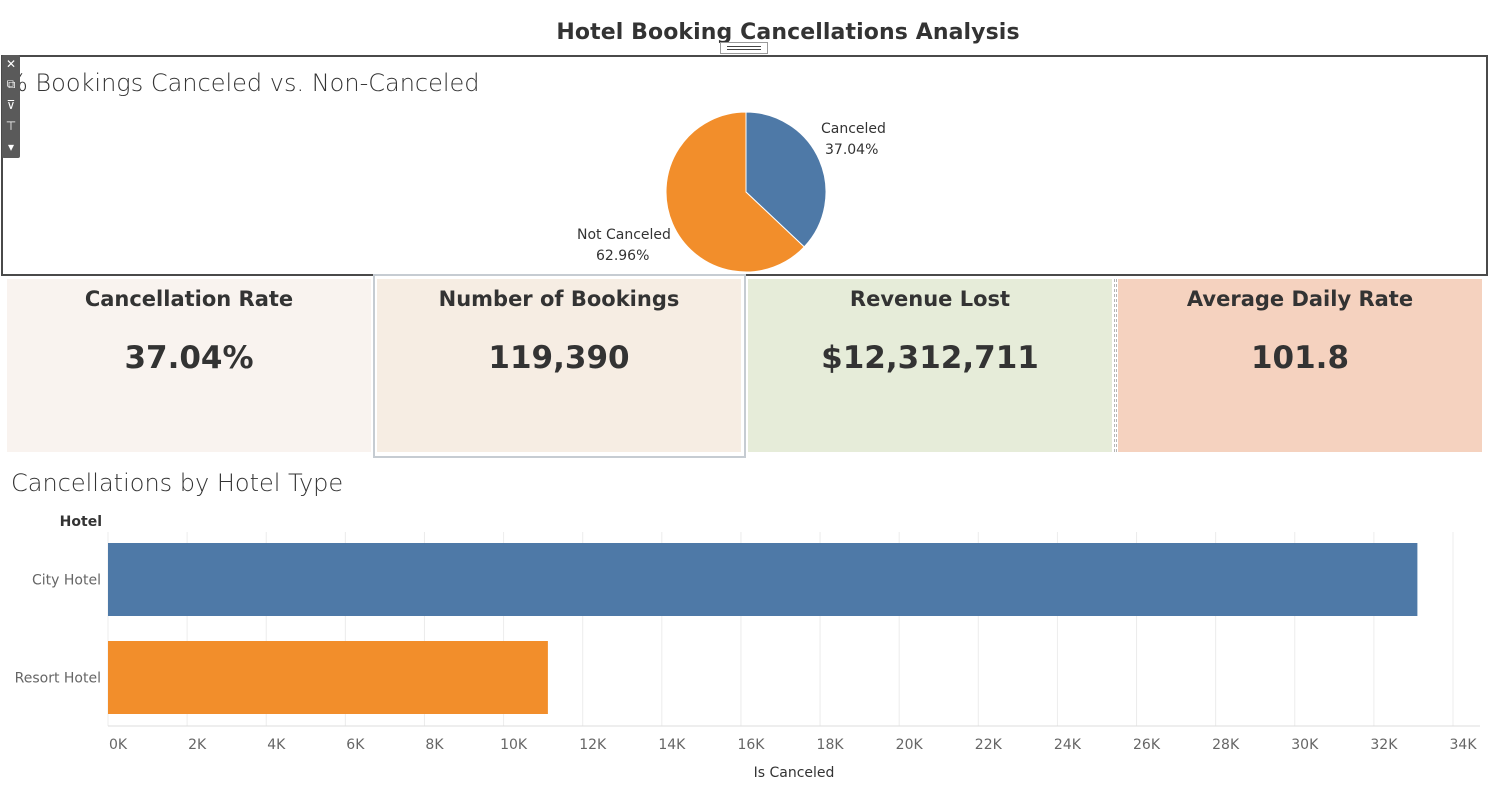 The width and height of the screenshot is (1494, 796). I want to click on kpi-label: Number of Bookings, so click(559, 299).